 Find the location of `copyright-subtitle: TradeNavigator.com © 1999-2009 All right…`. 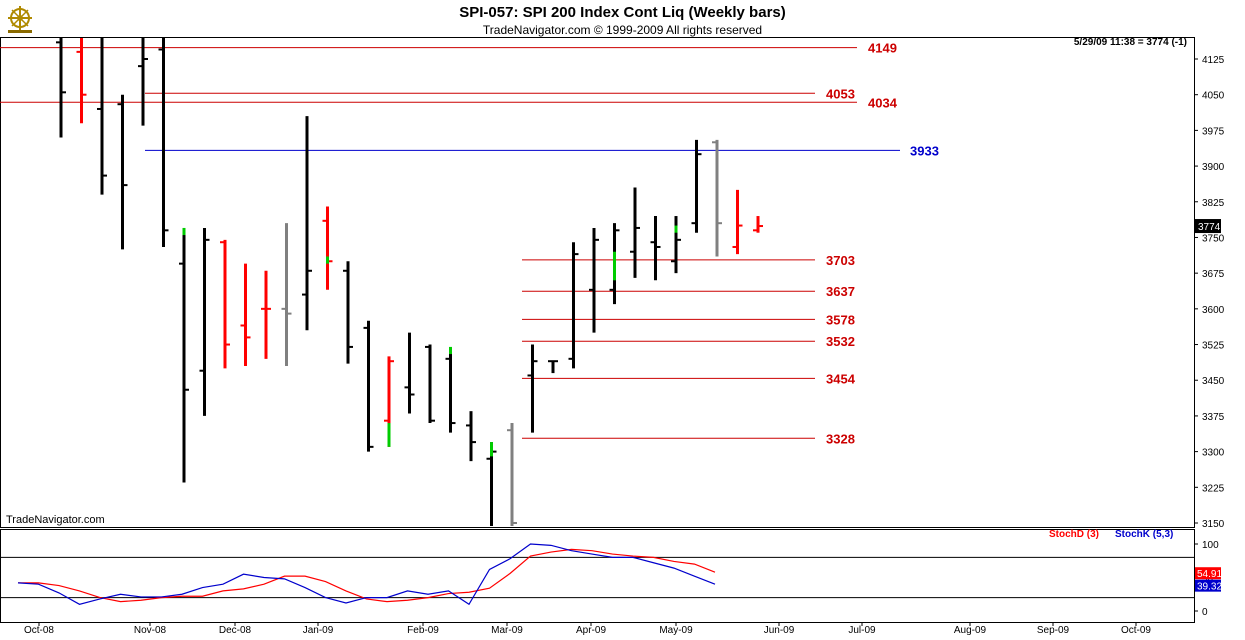

copyright-subtitle: TradeNavigator.com © 1999-2009 All right… is located at coordinates (622, 30).